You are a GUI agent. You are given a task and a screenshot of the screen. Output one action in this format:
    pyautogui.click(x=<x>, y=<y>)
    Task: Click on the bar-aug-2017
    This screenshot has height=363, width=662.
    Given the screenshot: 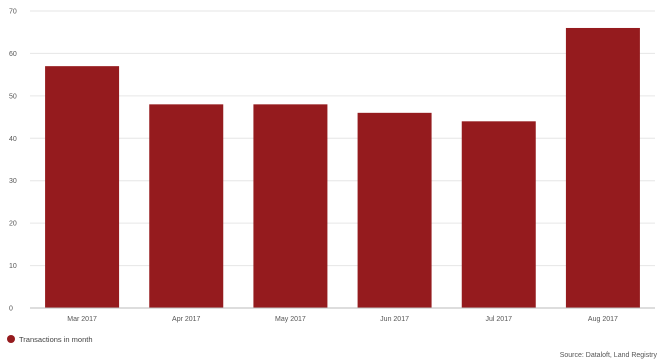 What is the action you would take?
    pyautogui.click(x=602, y=167)
    